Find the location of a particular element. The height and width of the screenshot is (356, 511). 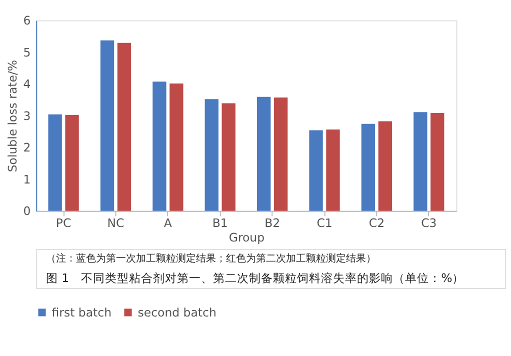

x-axis-title: Group is located at coordinates (246, 237).